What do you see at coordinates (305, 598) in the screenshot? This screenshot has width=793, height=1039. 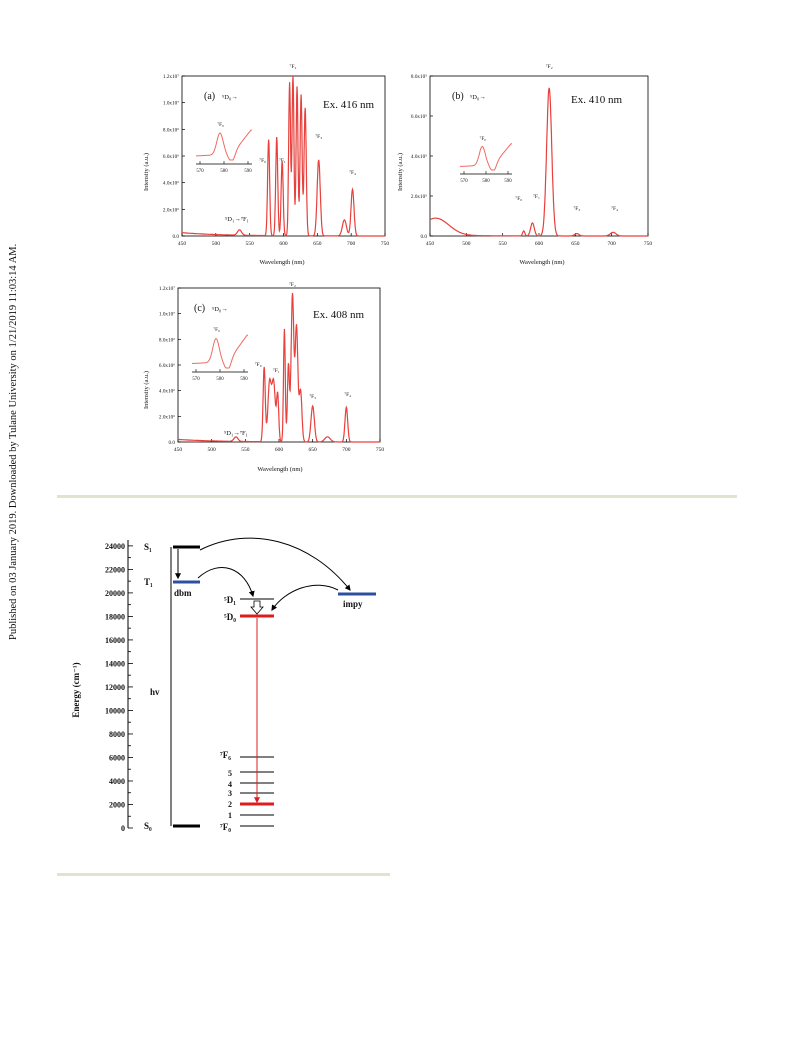 I see `impy-transfer-arrow` at bounding box center [305, 598].